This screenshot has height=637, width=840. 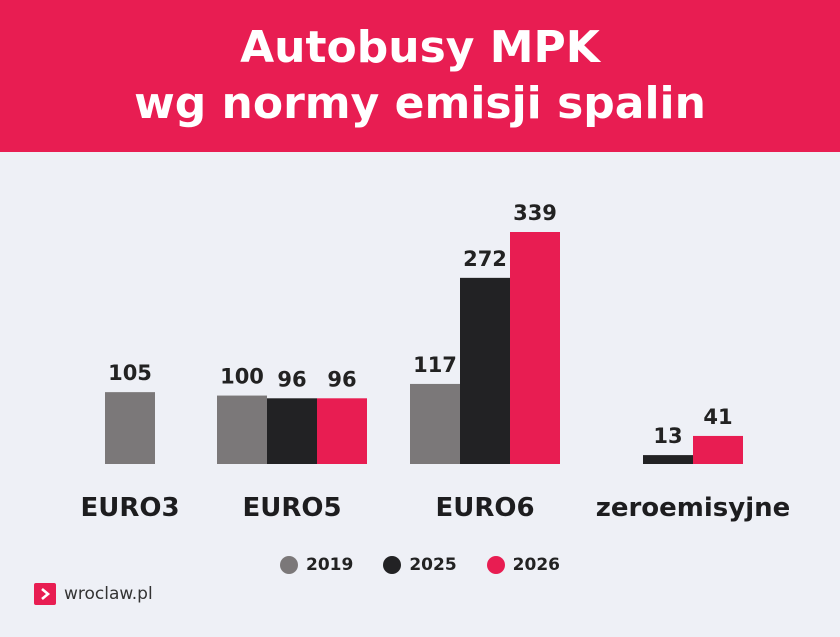 What do you see at coordinates (129, 508) in the screenshot?
I see `category-label-euro3: EURO3` at bounding box center [129, 508].